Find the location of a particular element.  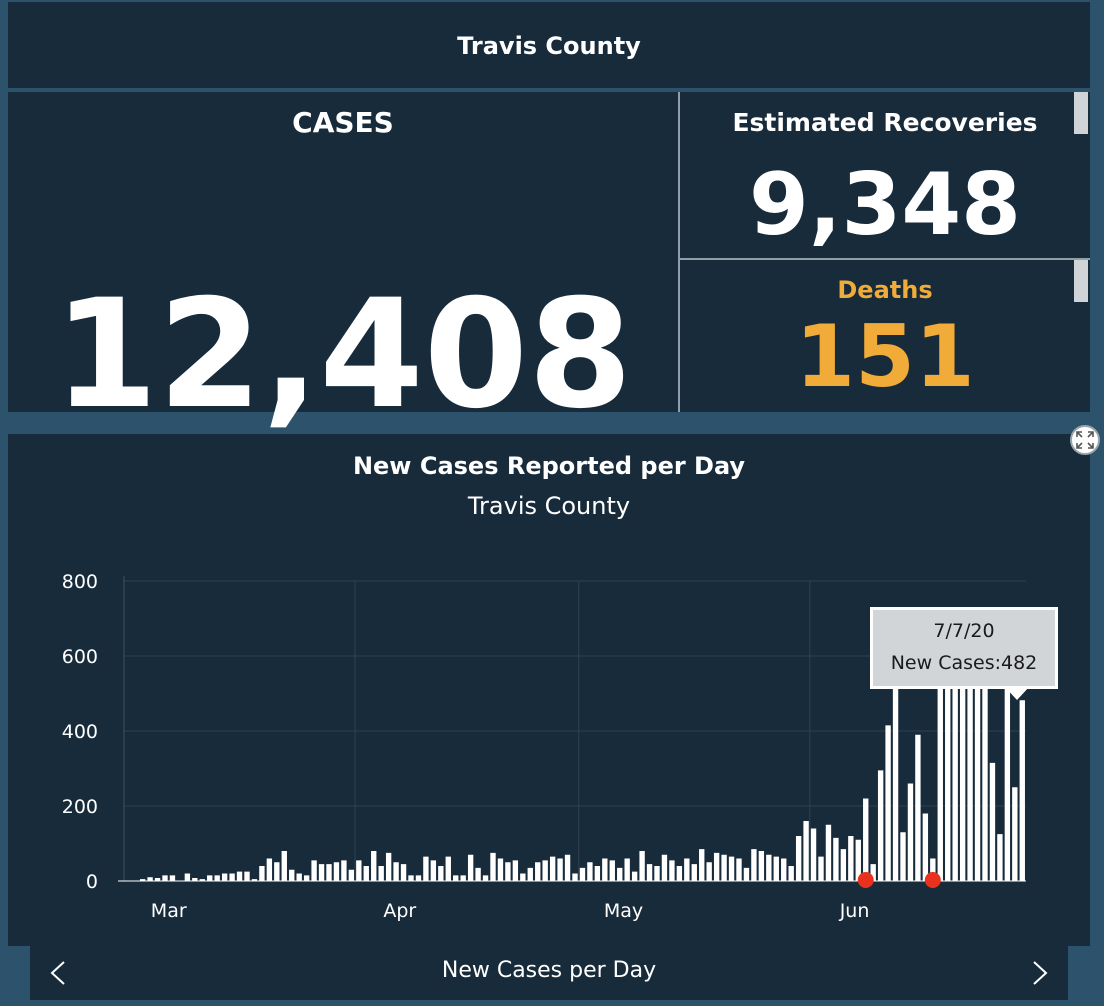

recoveries-label: Estimated Recoveries is located at coordinates (885, 122).